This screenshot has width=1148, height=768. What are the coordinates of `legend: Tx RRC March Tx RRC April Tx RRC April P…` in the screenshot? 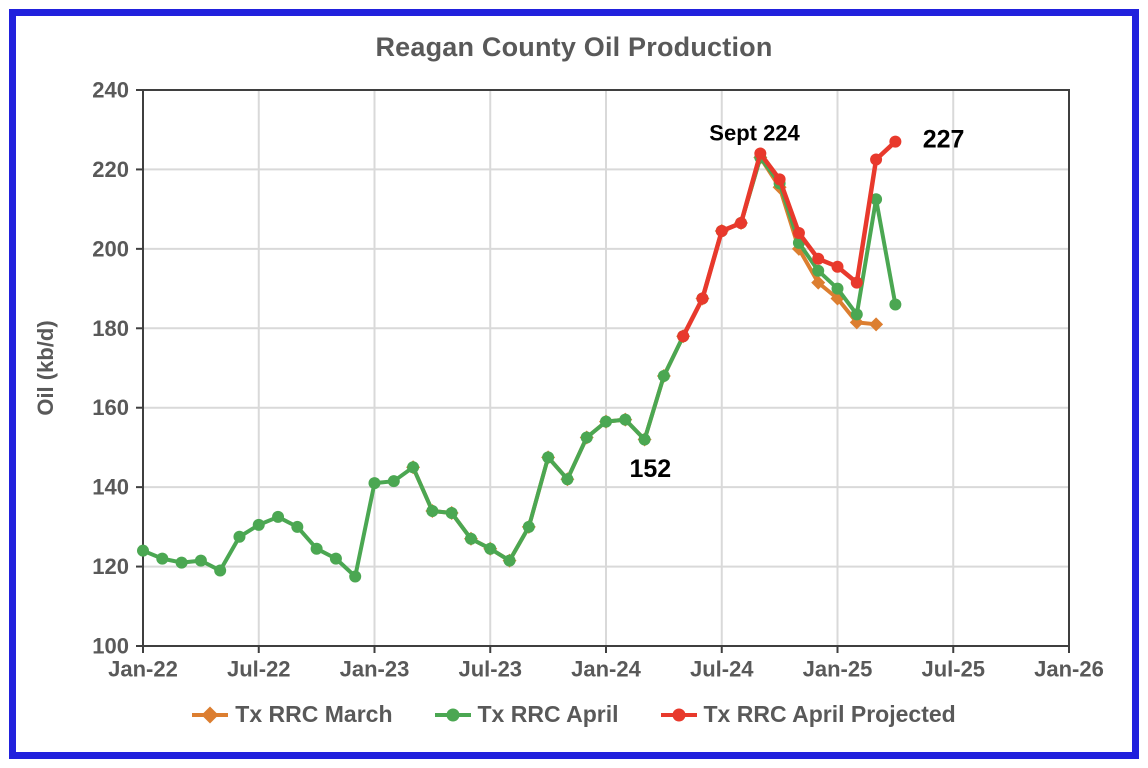 It's located at (574, 714).